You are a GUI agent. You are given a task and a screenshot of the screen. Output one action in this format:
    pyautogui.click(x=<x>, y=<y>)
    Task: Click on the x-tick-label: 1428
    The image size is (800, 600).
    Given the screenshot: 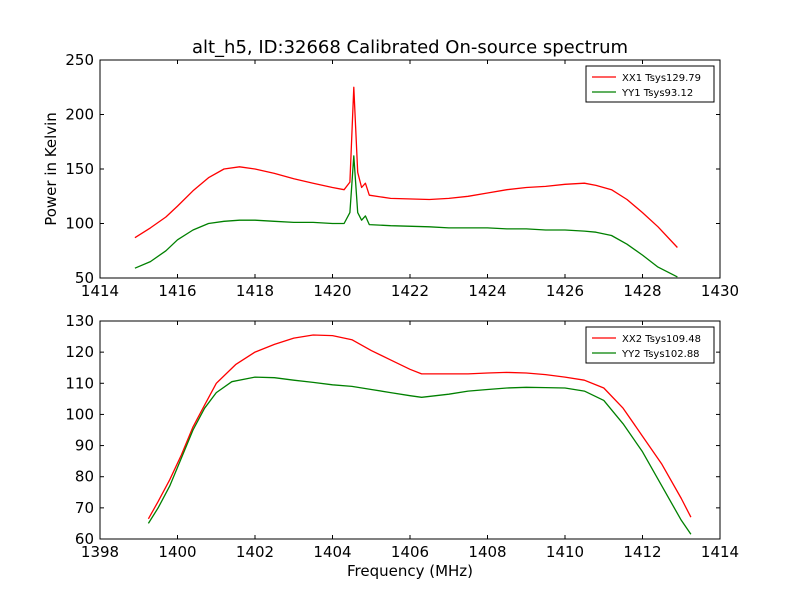 What is the action you would take?
    pyautogui.click(x=642, y=291)
    